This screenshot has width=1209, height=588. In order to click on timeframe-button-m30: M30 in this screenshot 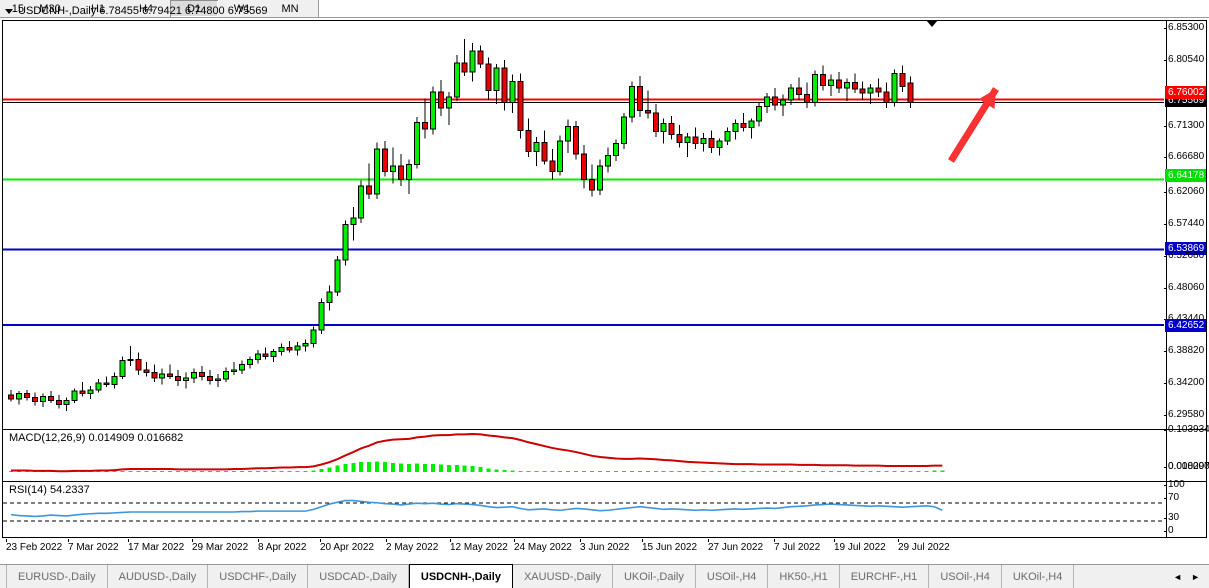, I will do `click(50, 8)`.